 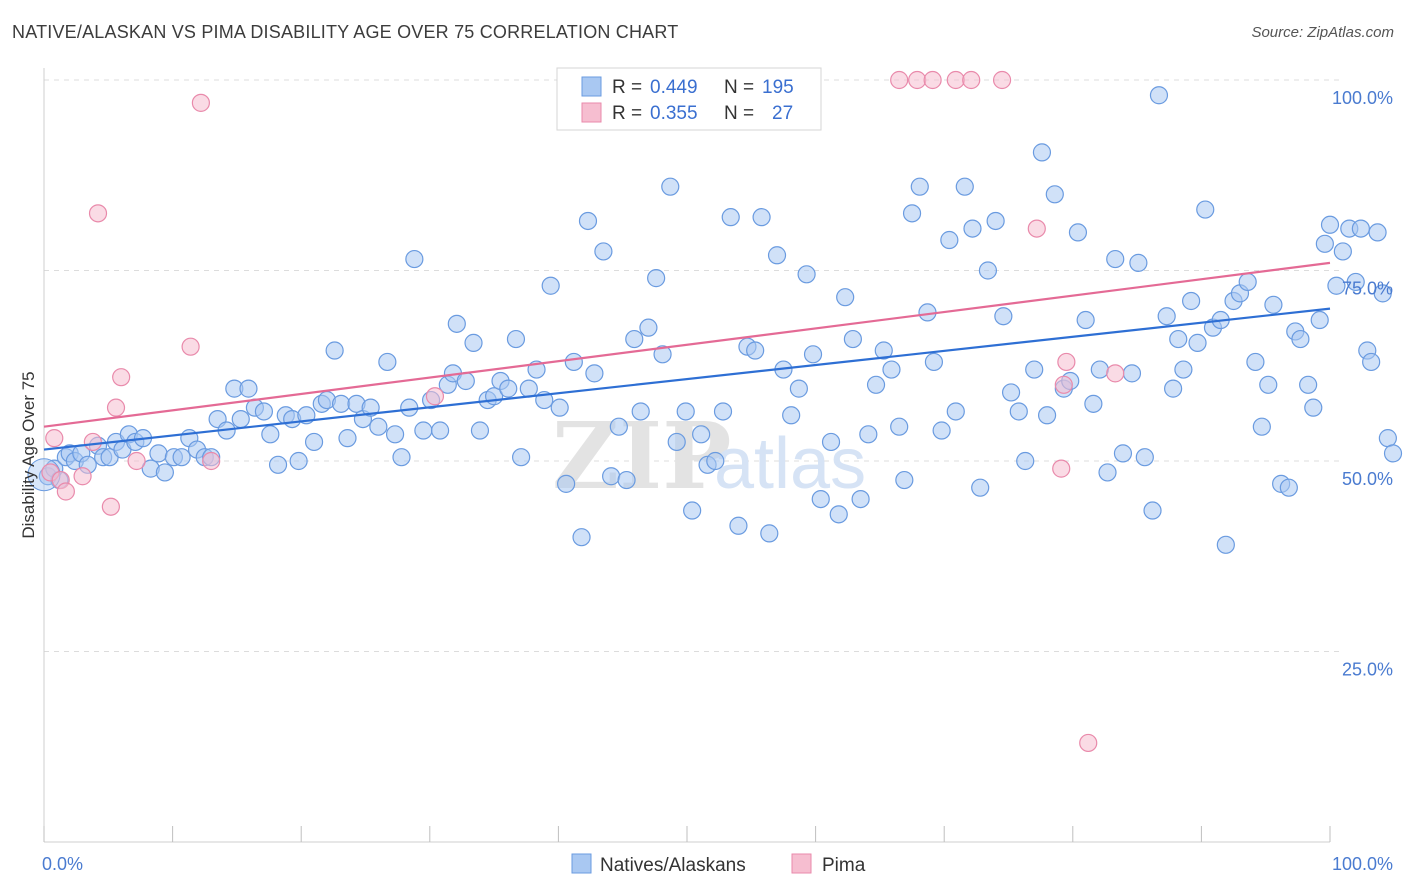 I want to click on y-tick-label-50: 50.0%, so click(x=1367, y=479).